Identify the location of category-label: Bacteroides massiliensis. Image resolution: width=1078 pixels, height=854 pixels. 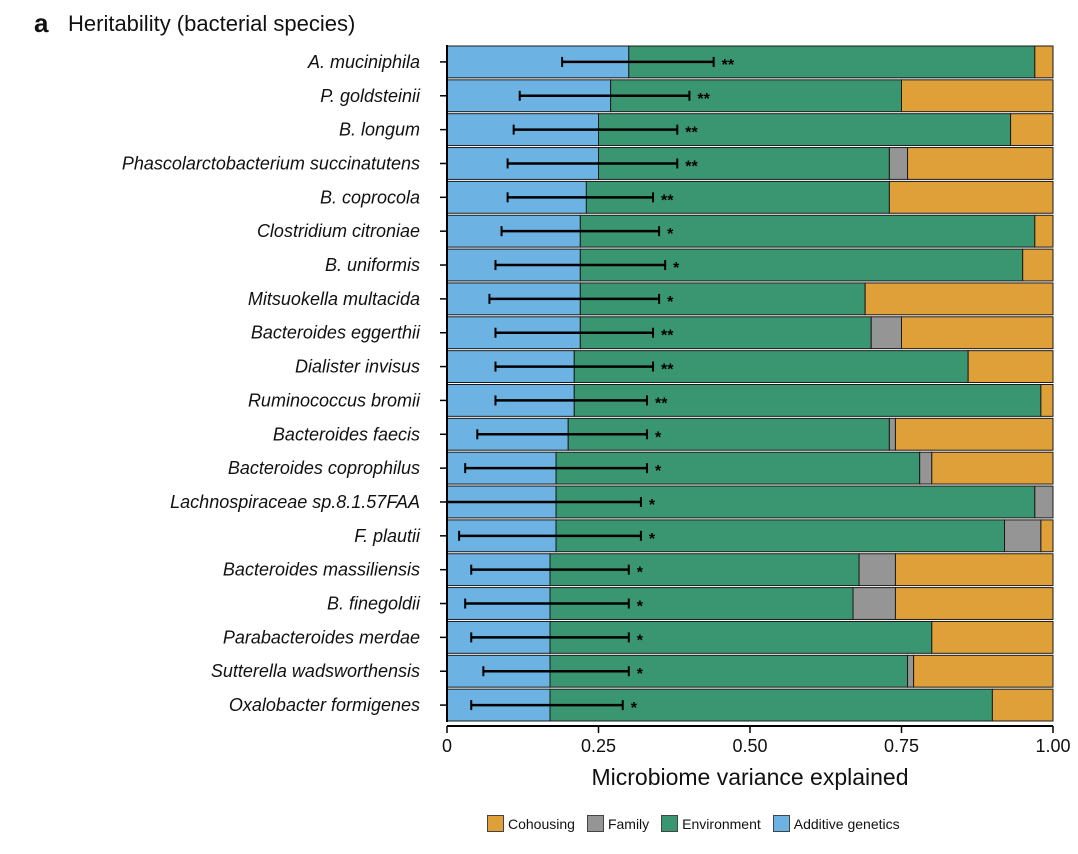
(321, 570).